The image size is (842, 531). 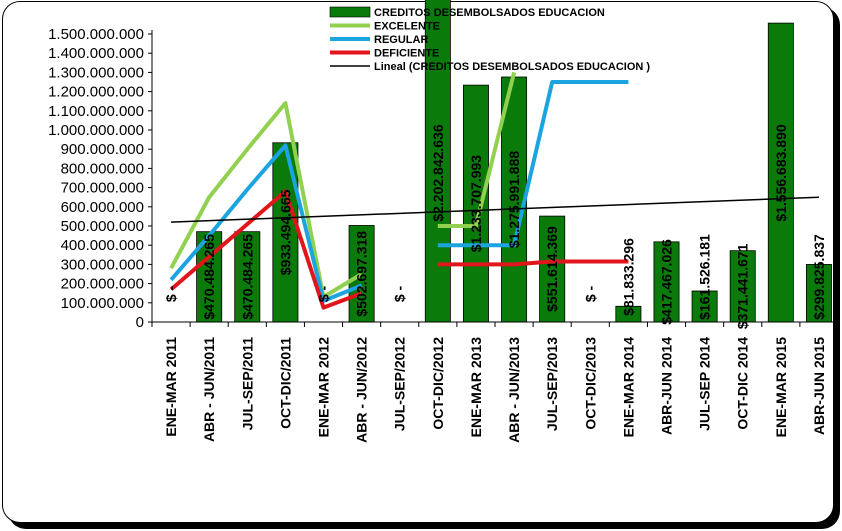 What do you see at coordinates (102, 264) in the screenshot?
I see `y-tick-label: 300.000.000` at bounding box center [102, 264].